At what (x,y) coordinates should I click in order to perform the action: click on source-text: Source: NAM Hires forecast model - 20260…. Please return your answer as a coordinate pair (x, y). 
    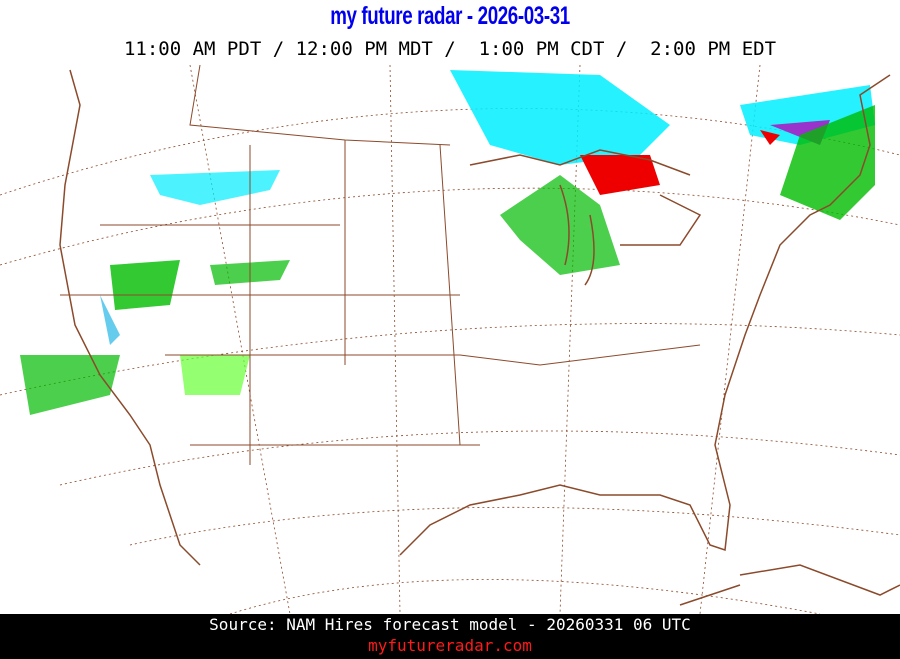
    Looking at the image, I should click on (450, 624).